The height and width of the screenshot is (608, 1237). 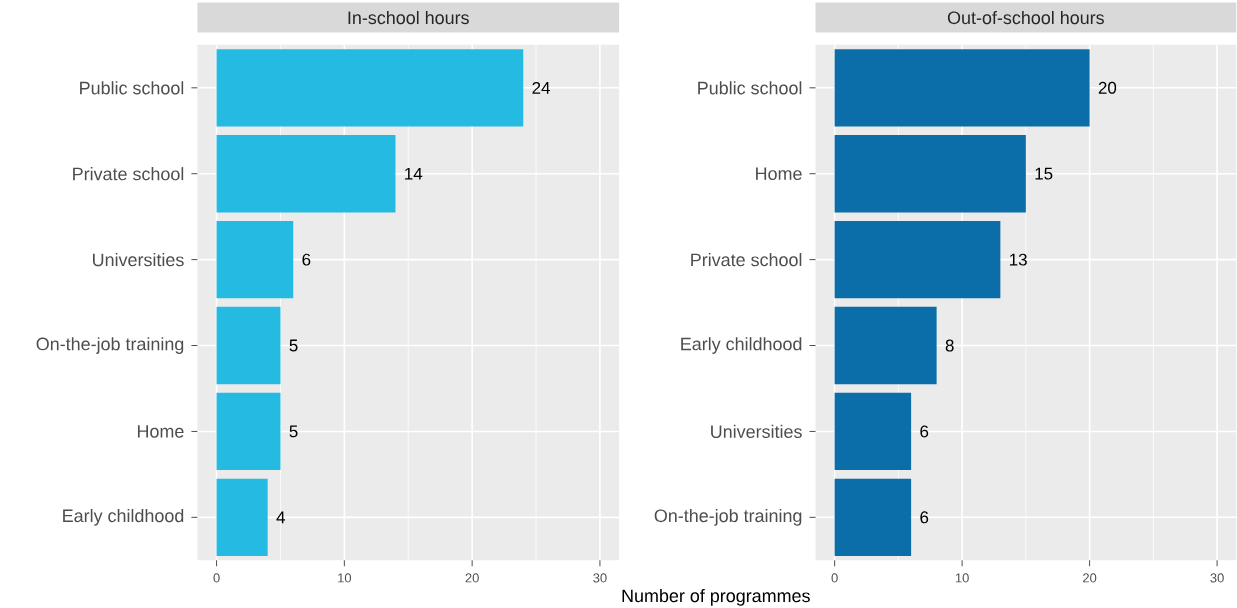 What do you see at coordinates (1107, 87) in the screenshot?
I see `data-label: 20` at bounding box center [1107, 87].